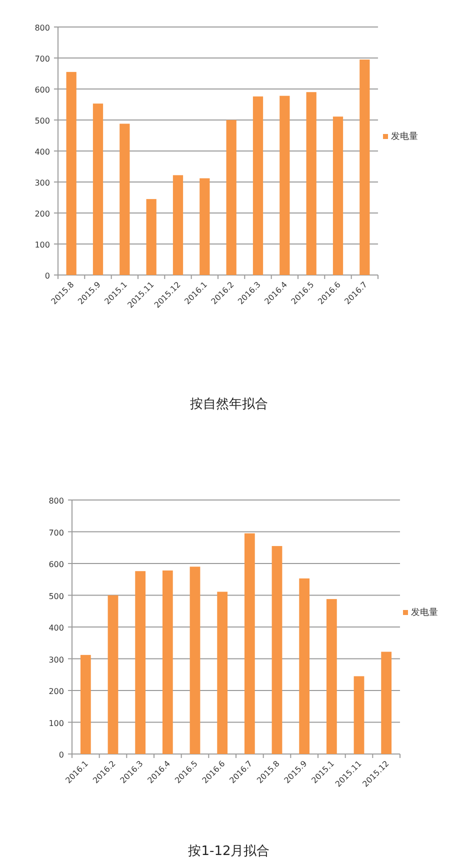  What do you see at coordinates (229, 404) in the screenshot?
I see `text: 按自然年拟合` at bounding box center [229, 404].